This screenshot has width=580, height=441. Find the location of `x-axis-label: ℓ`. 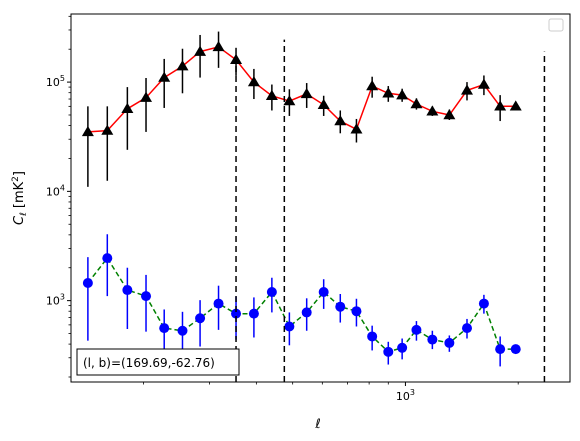

x-axis-label: ℓ is located at coordinates (317, 424).